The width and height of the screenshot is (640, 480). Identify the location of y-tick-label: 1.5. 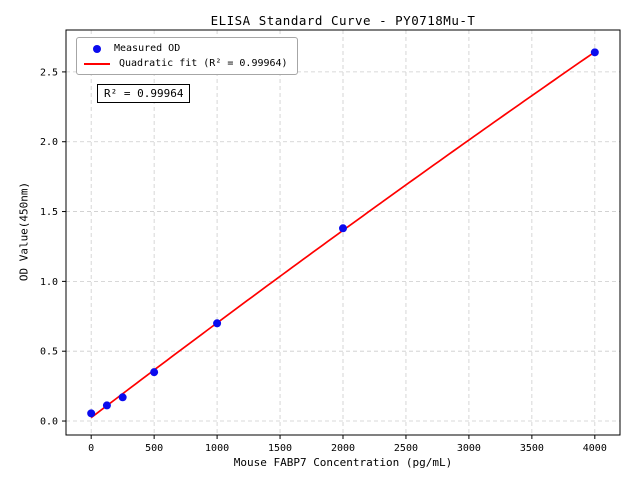
(49, 212).